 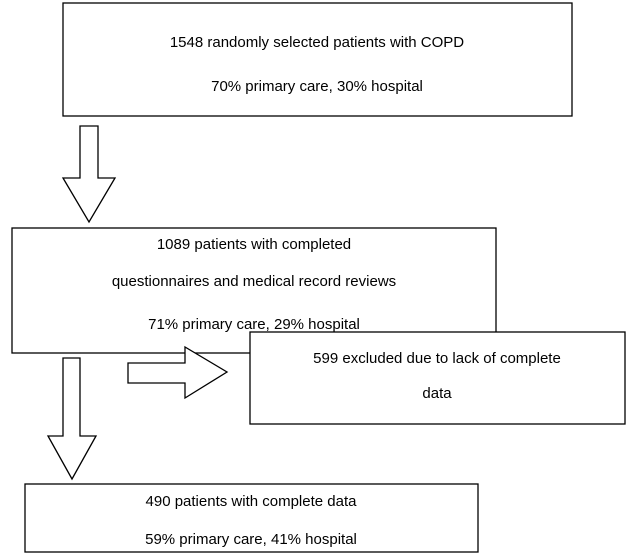 I want to click on node-text: data, so click(x=437, y=393).